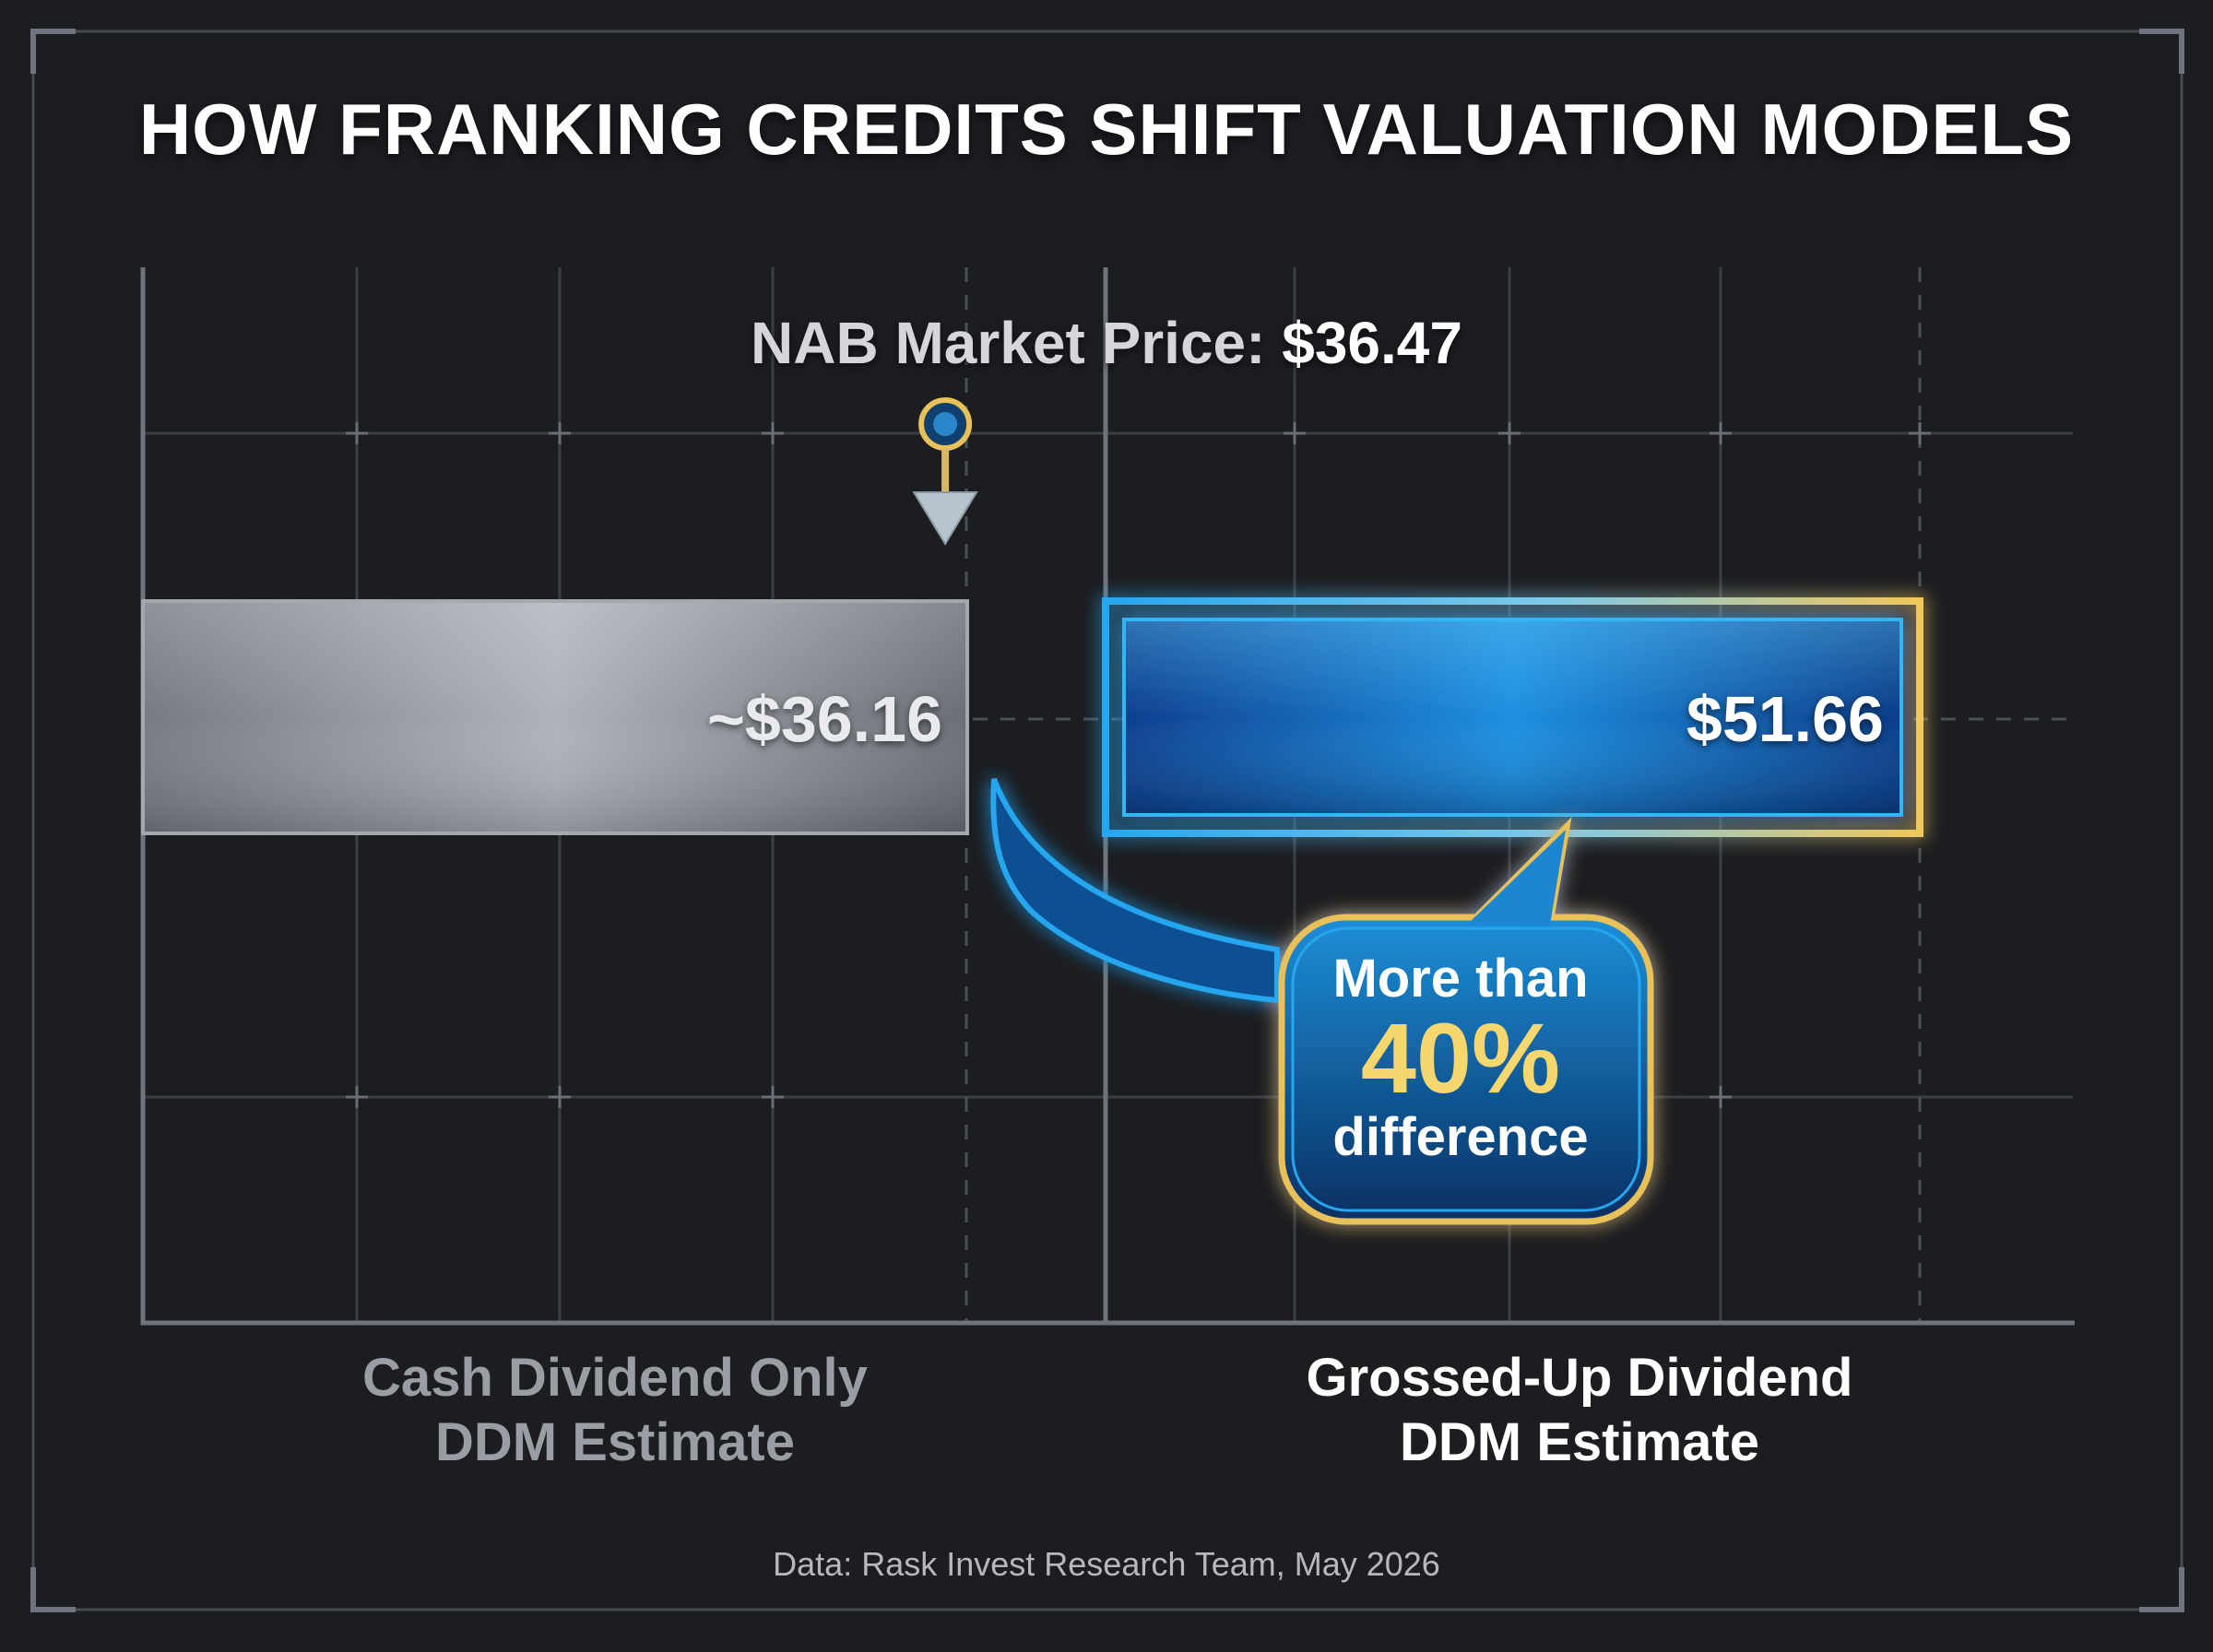 The height and width of the screenshot is (1652, 2213). I want to click on callout-line-3: difference, so click(1460, 1137).